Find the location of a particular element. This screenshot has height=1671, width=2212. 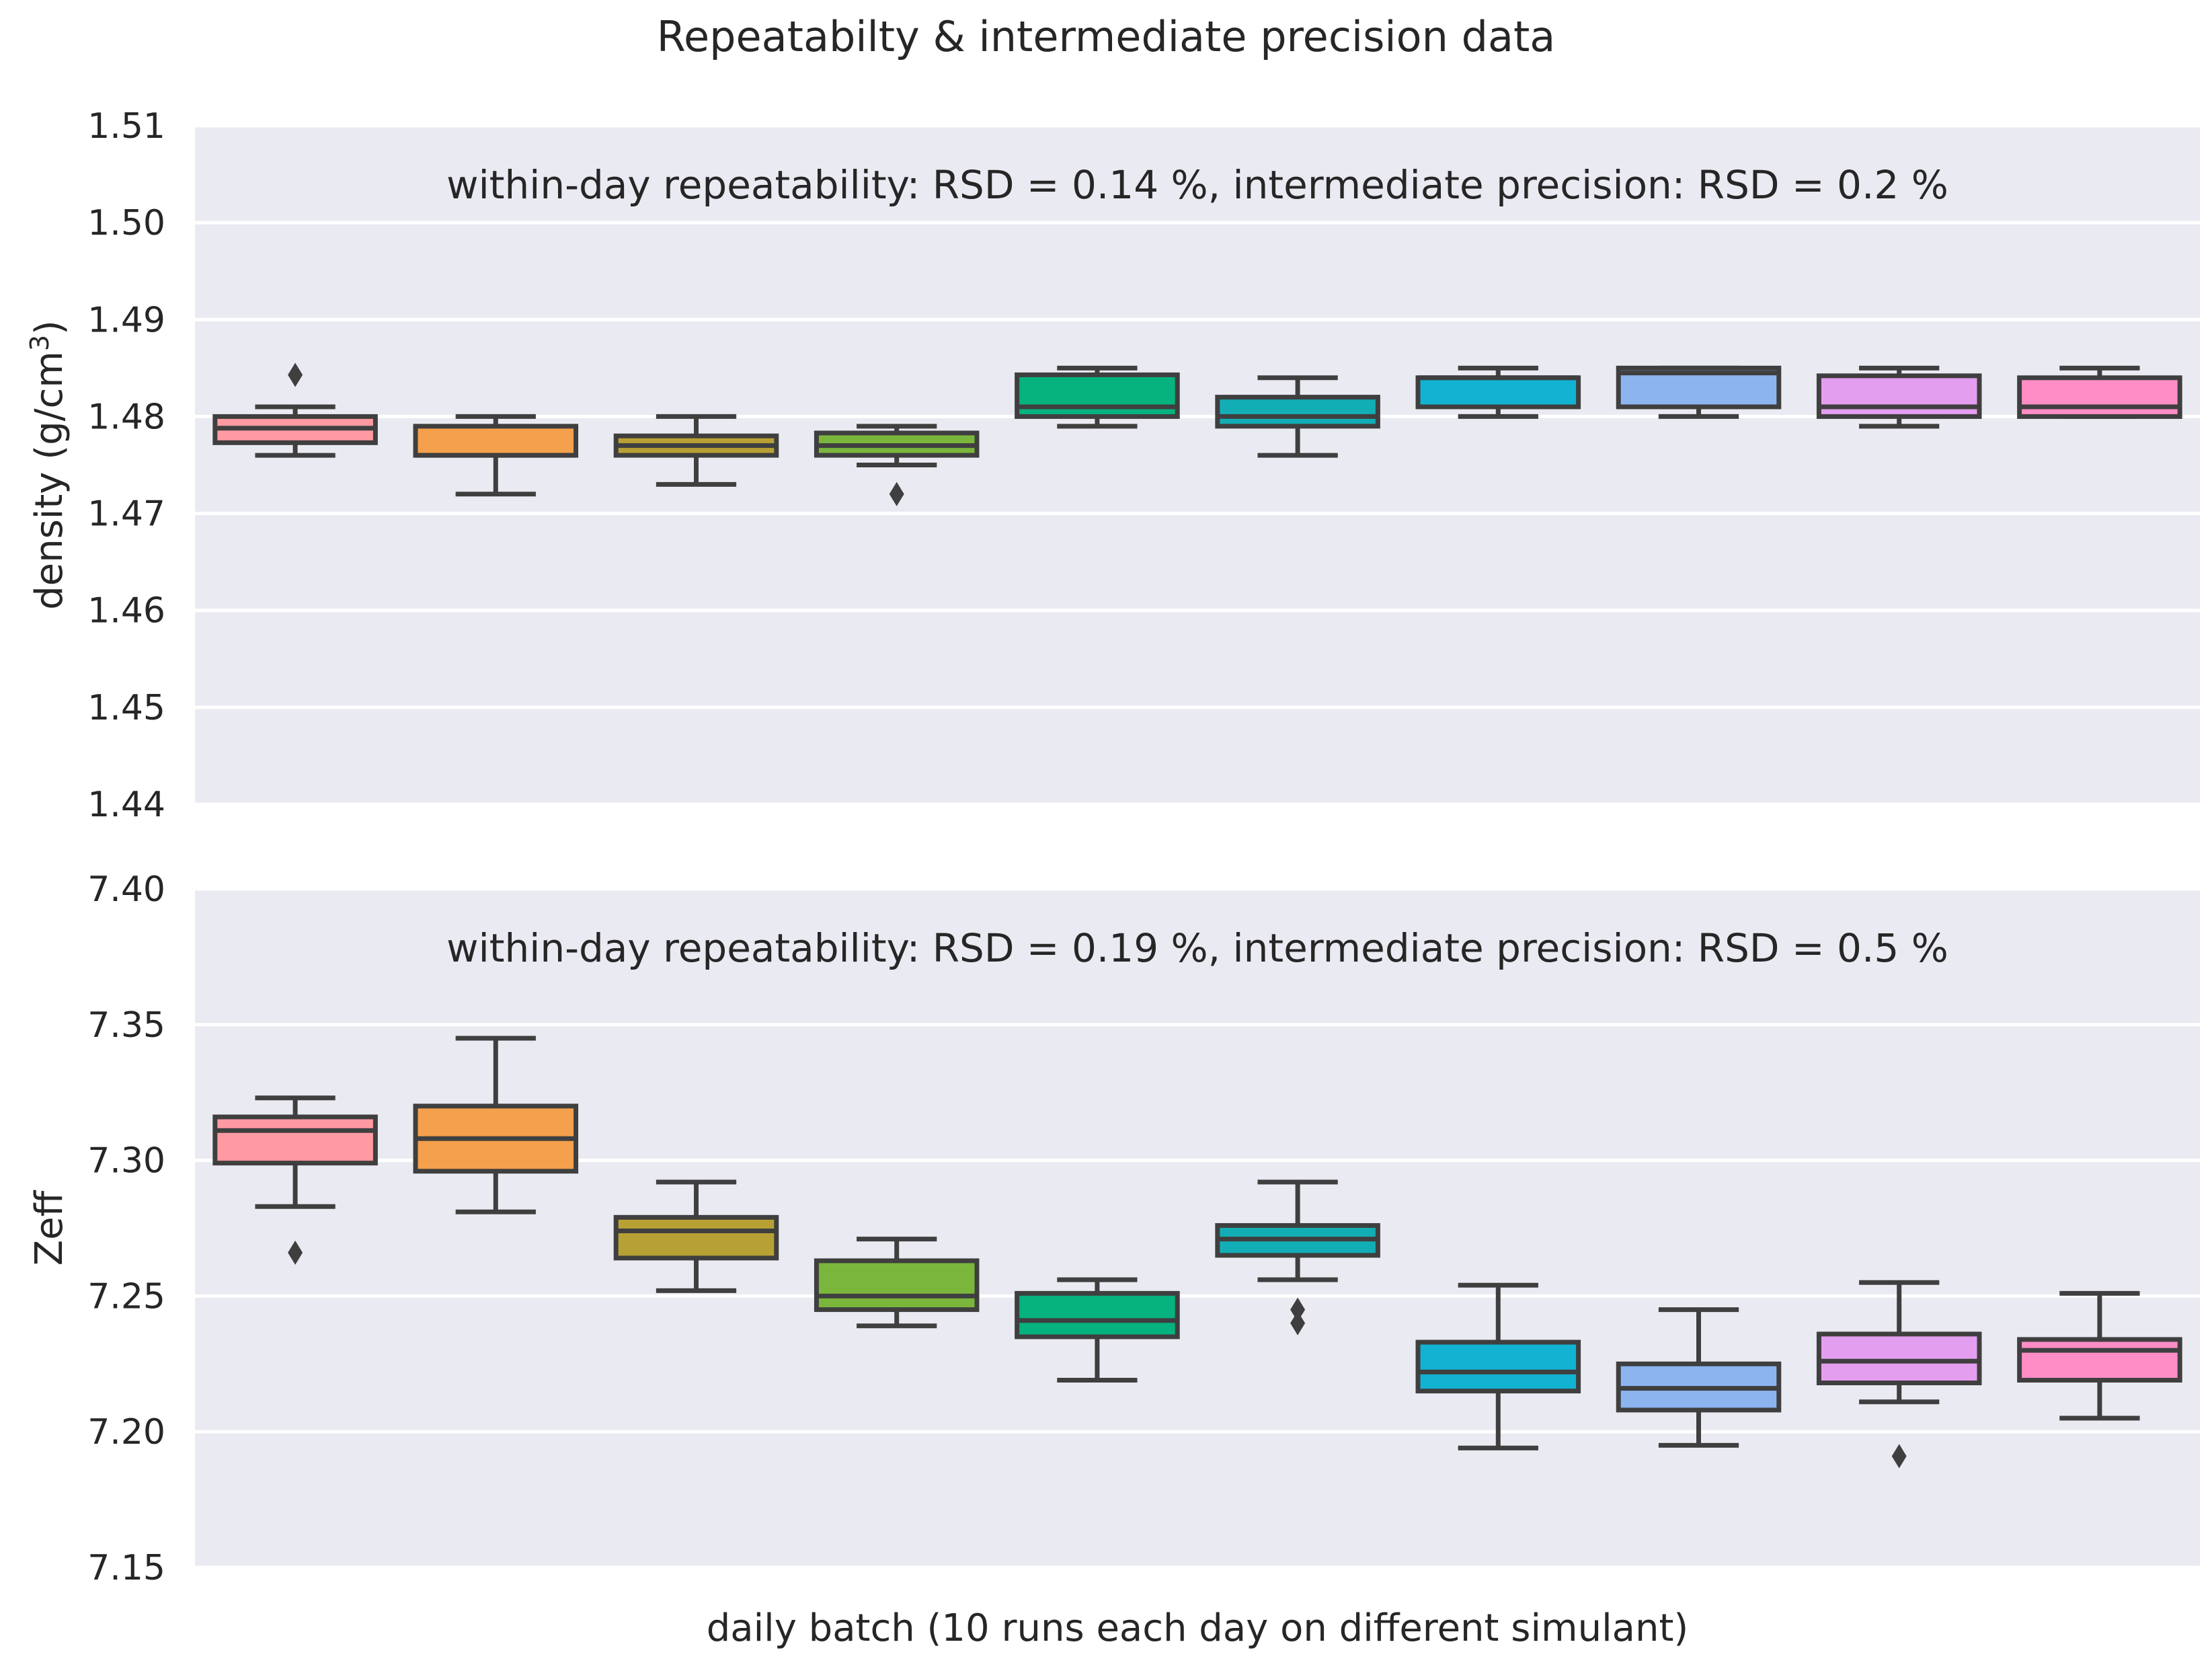

y-axis-label-end: ) is located at coordinates (49, 327).